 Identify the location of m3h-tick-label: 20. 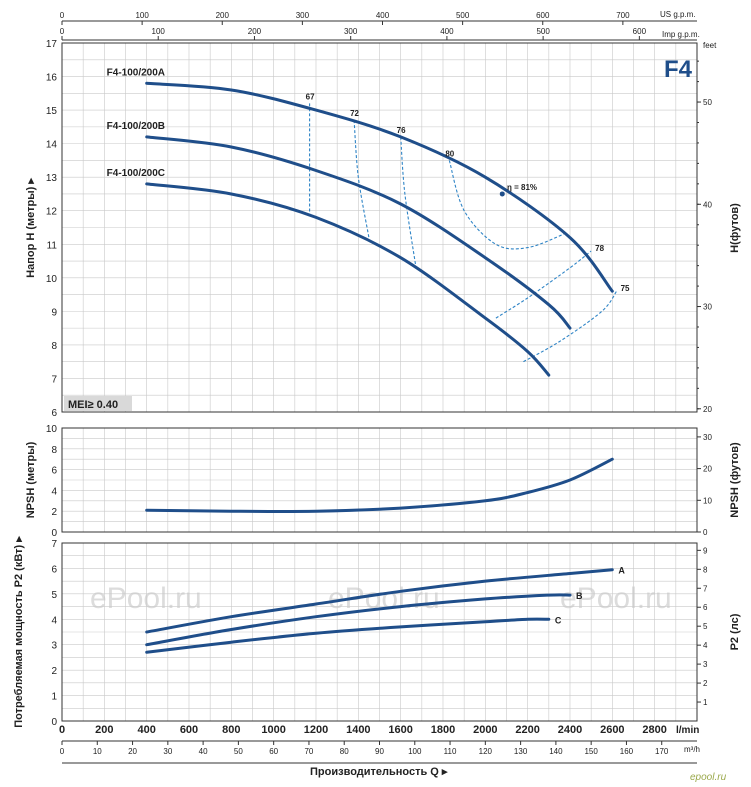
(132, 751).